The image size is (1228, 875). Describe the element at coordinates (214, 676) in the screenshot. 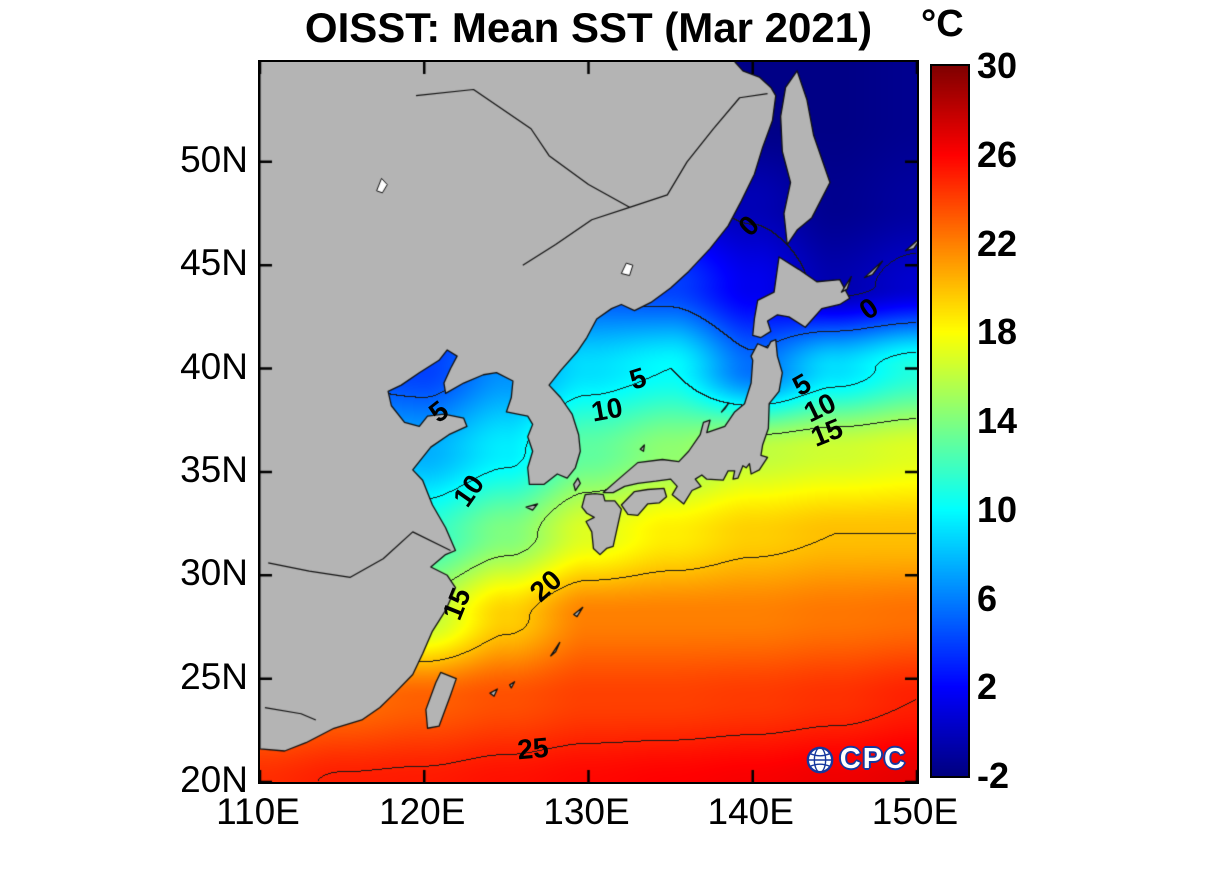

I see `y-tick-label-25N: 25N` at that location.